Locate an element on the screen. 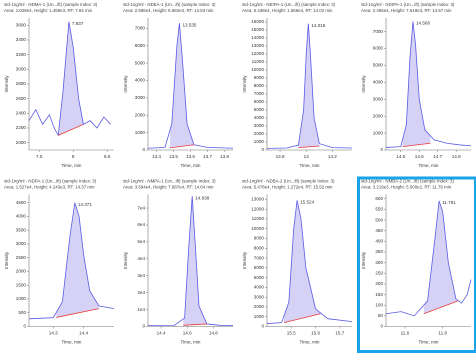  peak-label: 14.371 is located at coordinates (85, 204).